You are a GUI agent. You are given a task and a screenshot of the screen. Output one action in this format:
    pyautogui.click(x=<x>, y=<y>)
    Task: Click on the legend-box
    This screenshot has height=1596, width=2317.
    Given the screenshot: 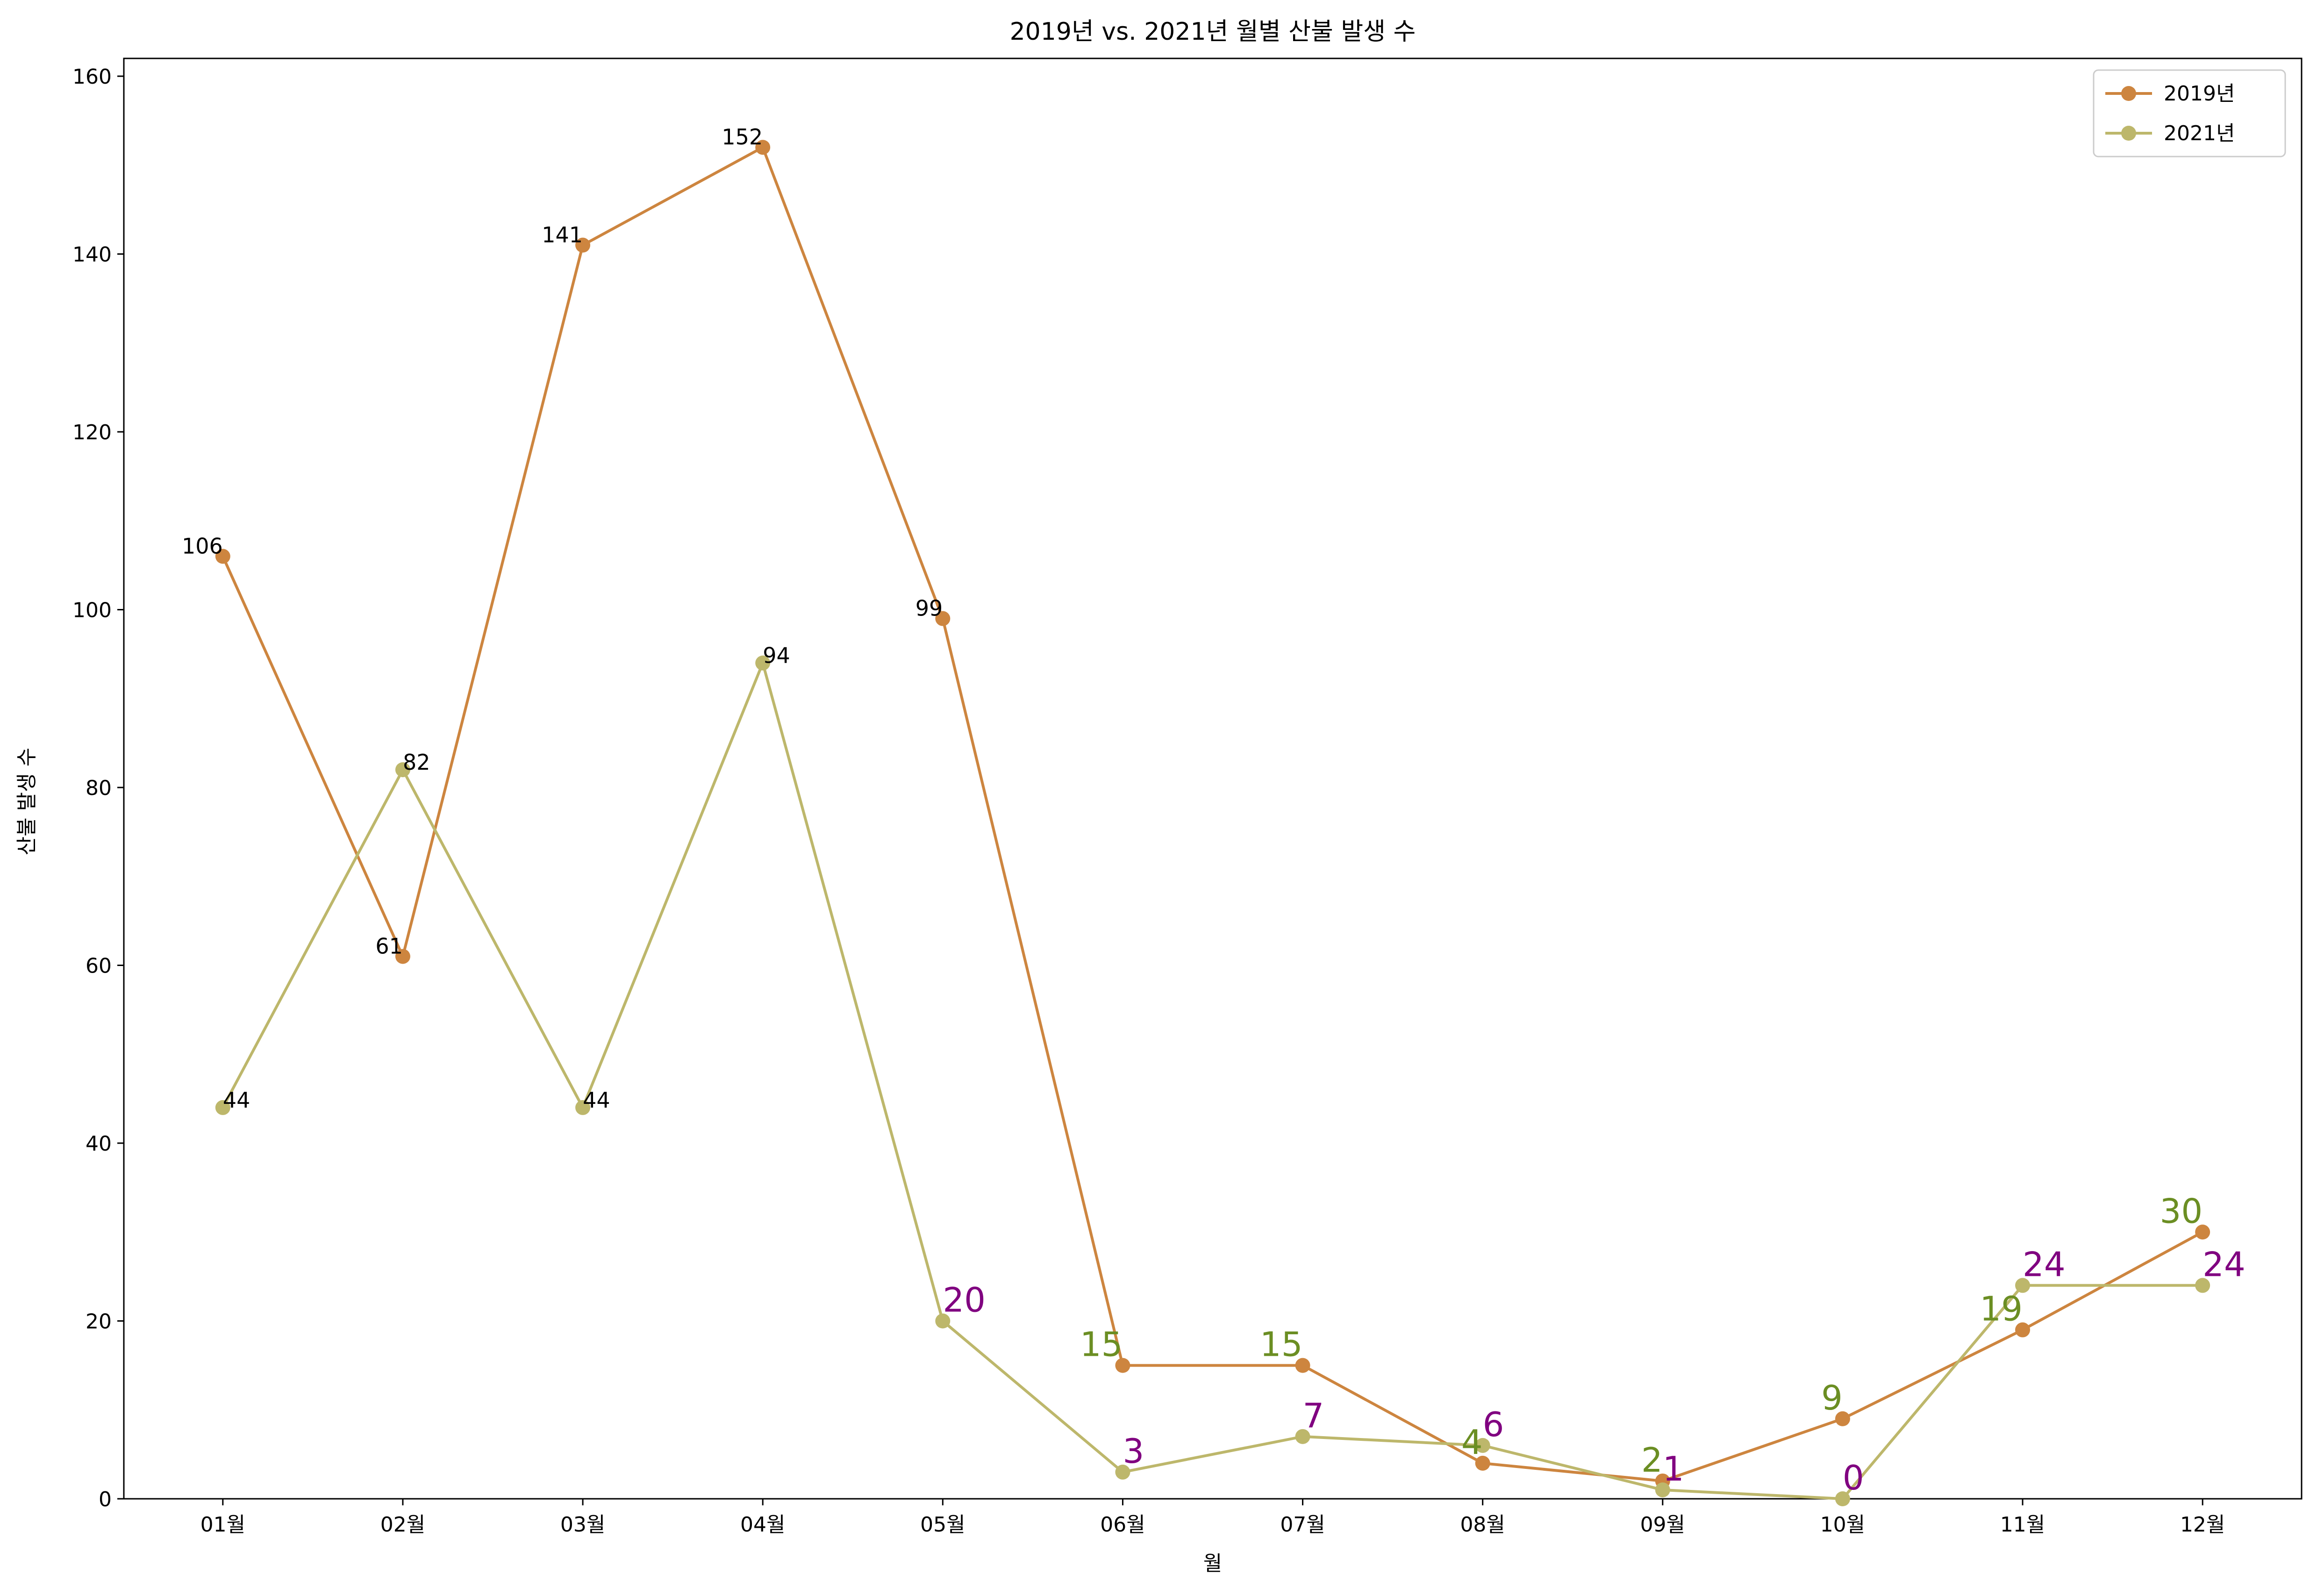 What is the action you would take?
    pyautogui.click(x=2189, y=113)
    